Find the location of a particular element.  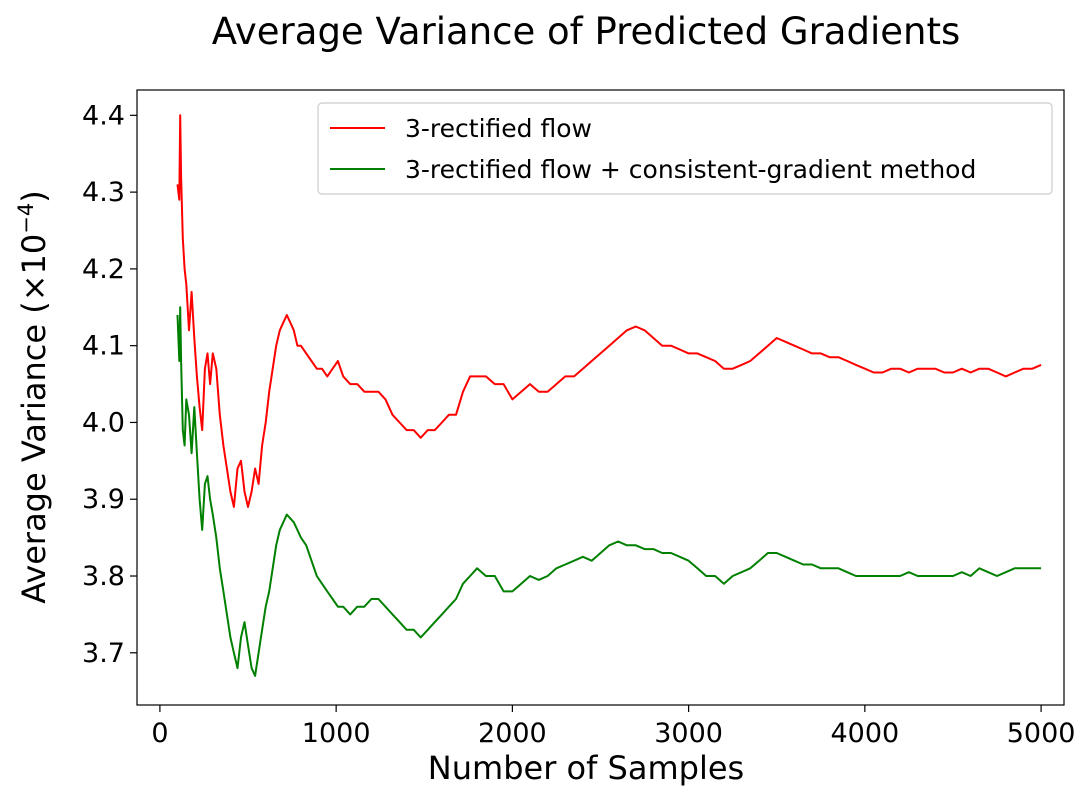

y-tick-label: 4.0 is located at coordinates (103, 422).